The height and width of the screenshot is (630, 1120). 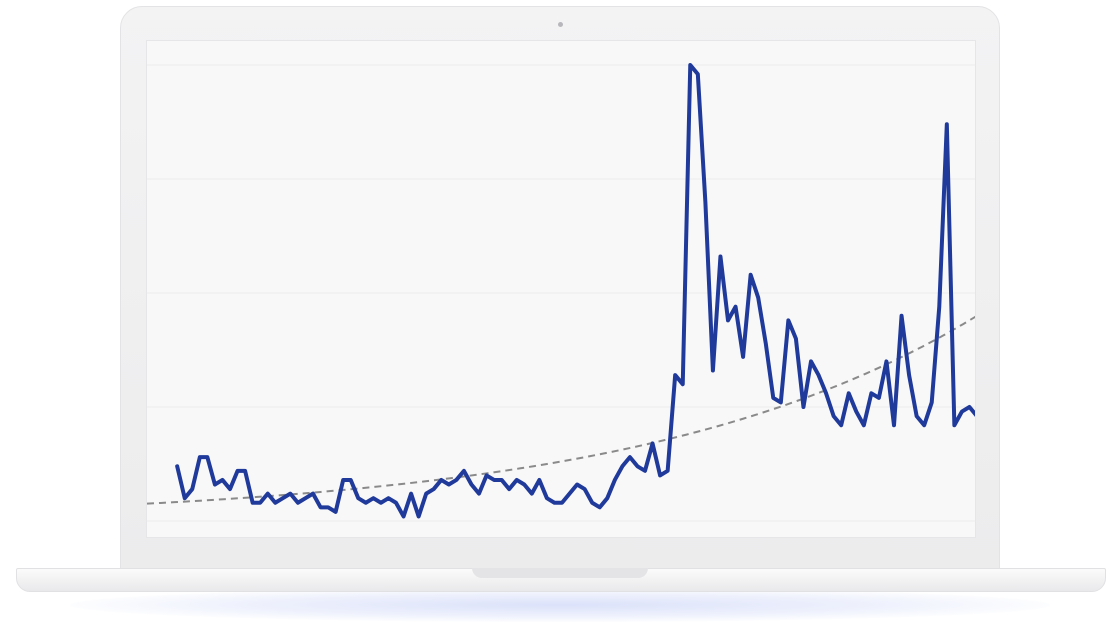 What do you see at coordinates (560, 573) in the screenshot?
I see `laptop-notch` at bounding box center [560, 573].